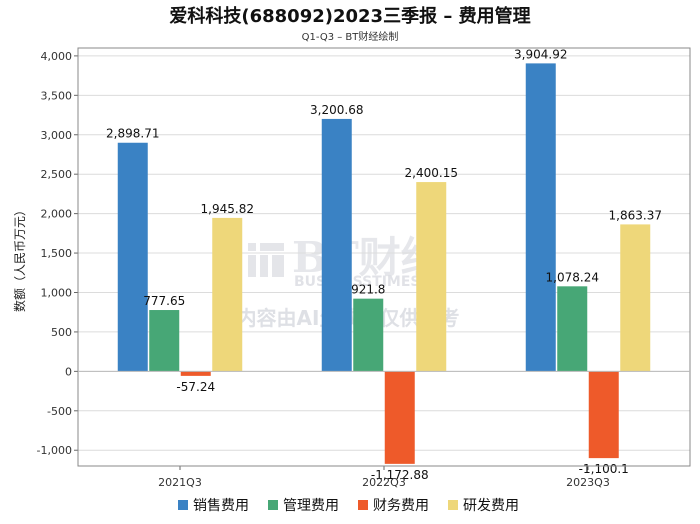 This screenshot has height=524, width=700. I want to click on y-tick-label: 3,500, so click(57, 95).